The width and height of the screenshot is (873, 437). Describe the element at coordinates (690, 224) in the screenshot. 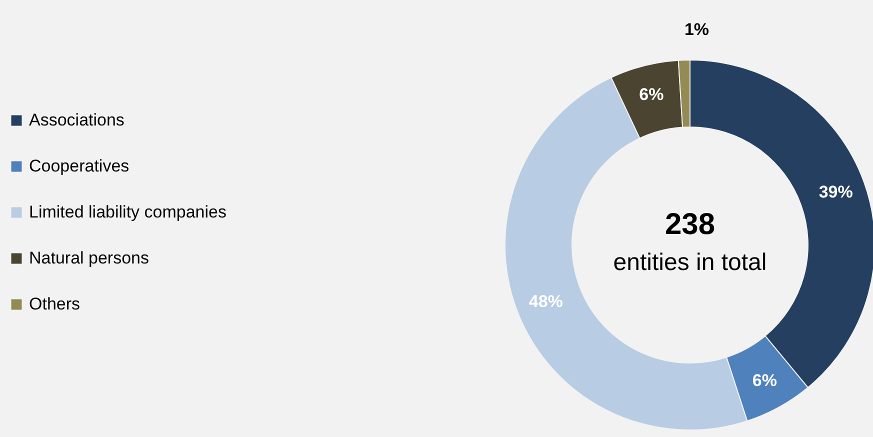

I see `text: 238` at that location.